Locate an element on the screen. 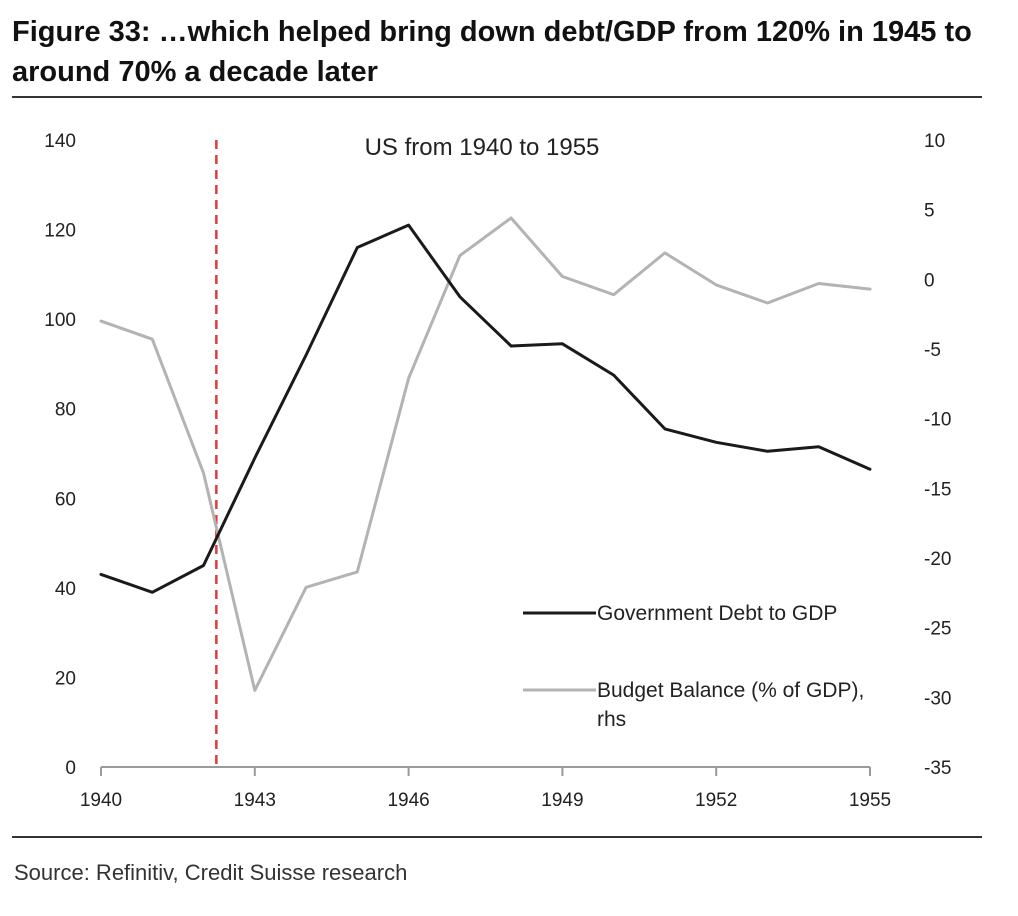 The width and height of the screenshot is (1018, 916). chart-title: US from 1940 to 1955 is located at coordinates (482, 147).